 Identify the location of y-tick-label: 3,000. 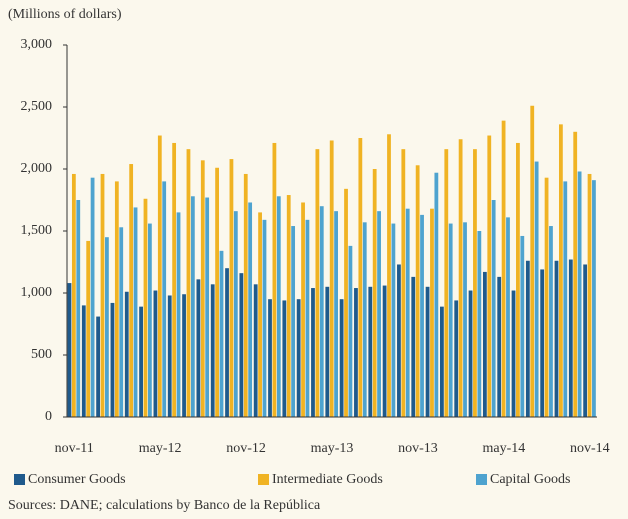
(37, 44).